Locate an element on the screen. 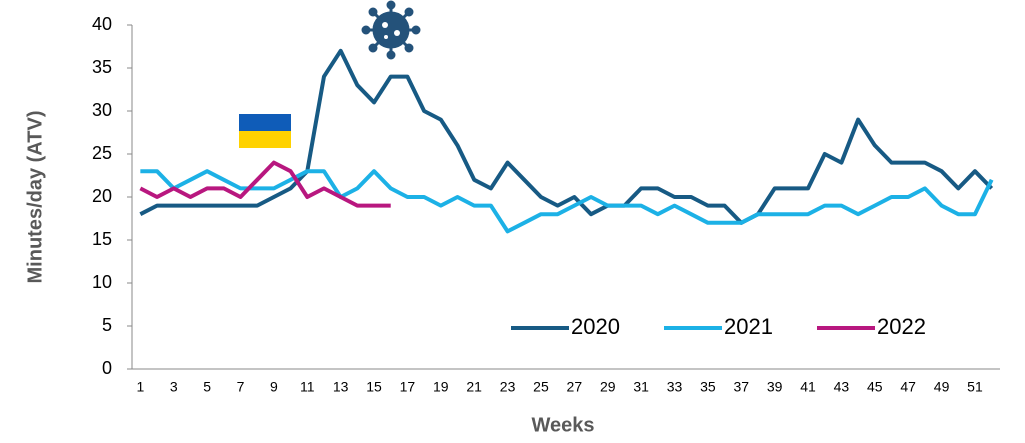 The width and height of the screenshot is (1025, 443). x-tick-label: 35 is located at coordinates (708, 387).